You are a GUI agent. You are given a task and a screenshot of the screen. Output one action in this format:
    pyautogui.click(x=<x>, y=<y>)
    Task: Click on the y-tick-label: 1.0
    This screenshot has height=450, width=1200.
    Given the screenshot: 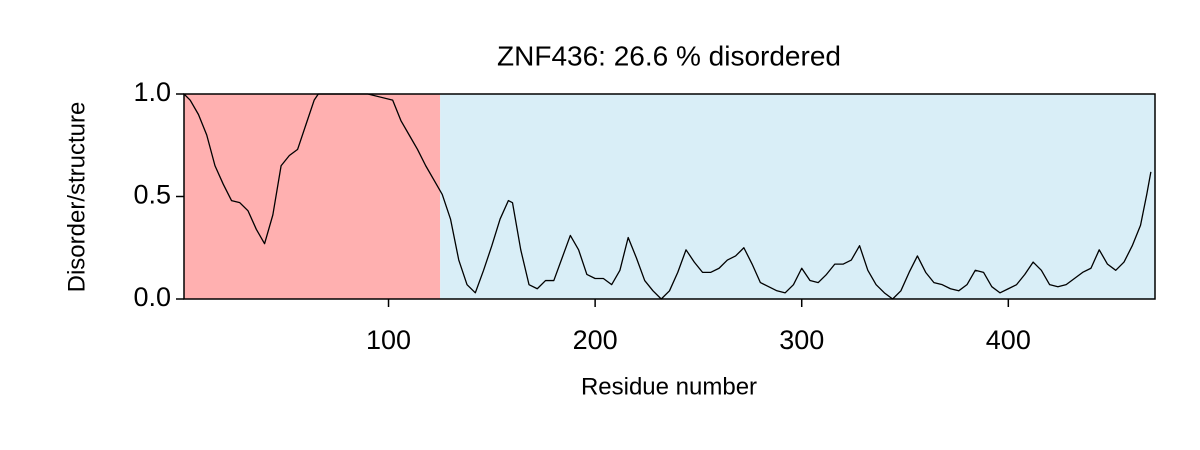 What is the action you would take?
    pyautogui.click(x=152, y=92)
    